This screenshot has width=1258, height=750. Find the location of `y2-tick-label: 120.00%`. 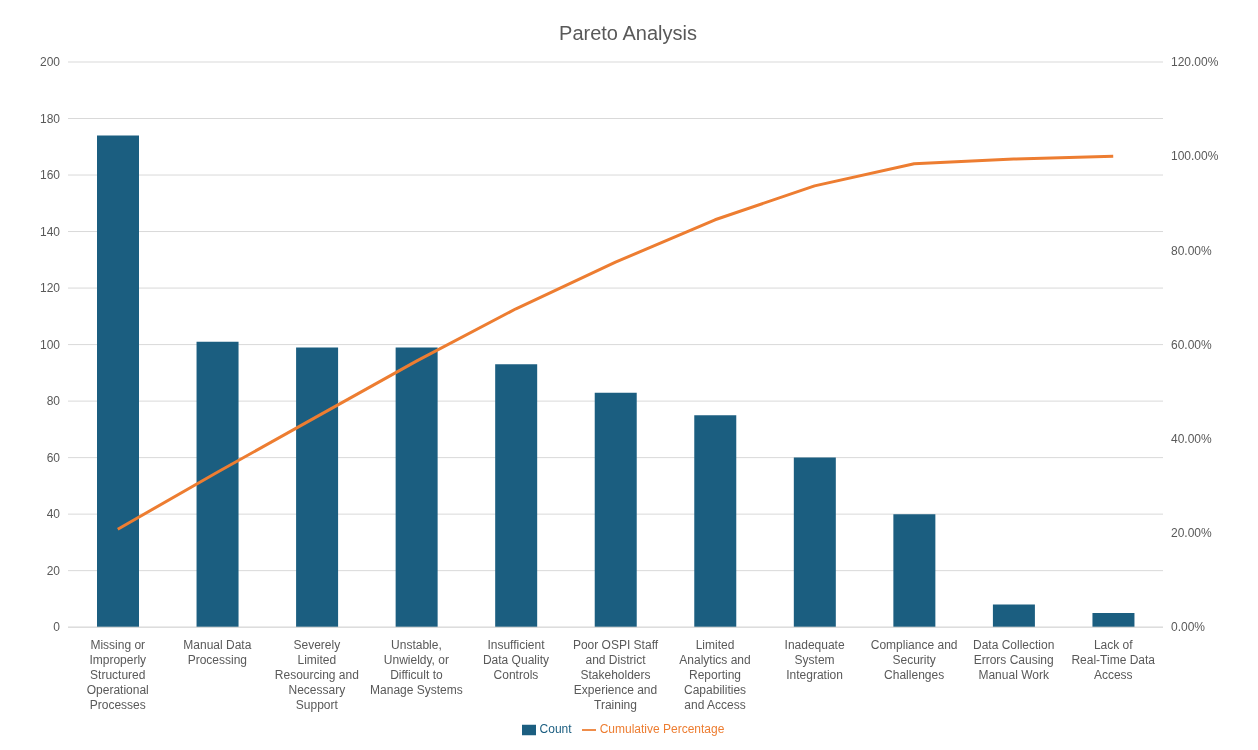

y2-tick-label: 120.00% is located at coordinates (1195, 62).